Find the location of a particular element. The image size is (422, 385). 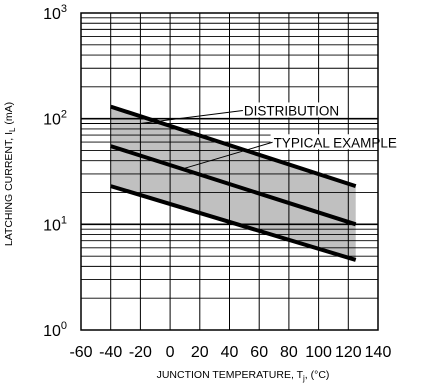

y-tick-label-0: 10⁰ is located at coordinates (55, 330).